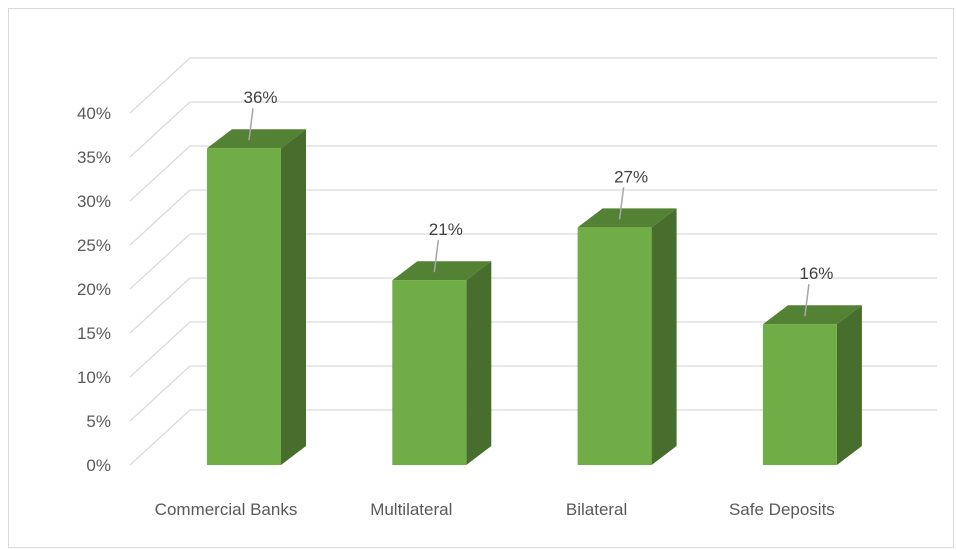  Describe the element at coordinates (631, 176) in the screenshot. I see `data-label: 27%` at that location.